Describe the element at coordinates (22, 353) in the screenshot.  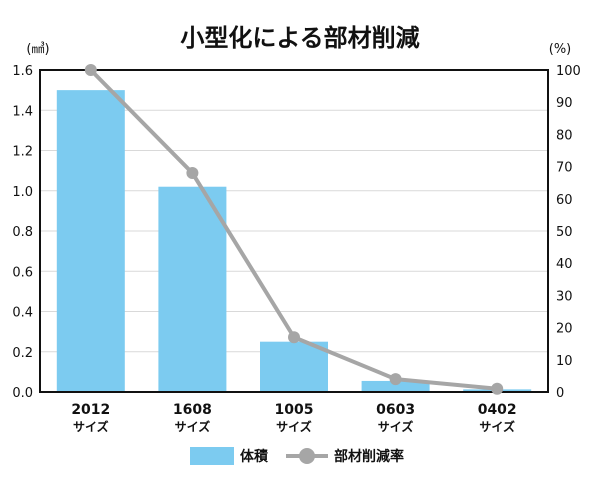
I see `left-tick-label: 0.2` at that location.